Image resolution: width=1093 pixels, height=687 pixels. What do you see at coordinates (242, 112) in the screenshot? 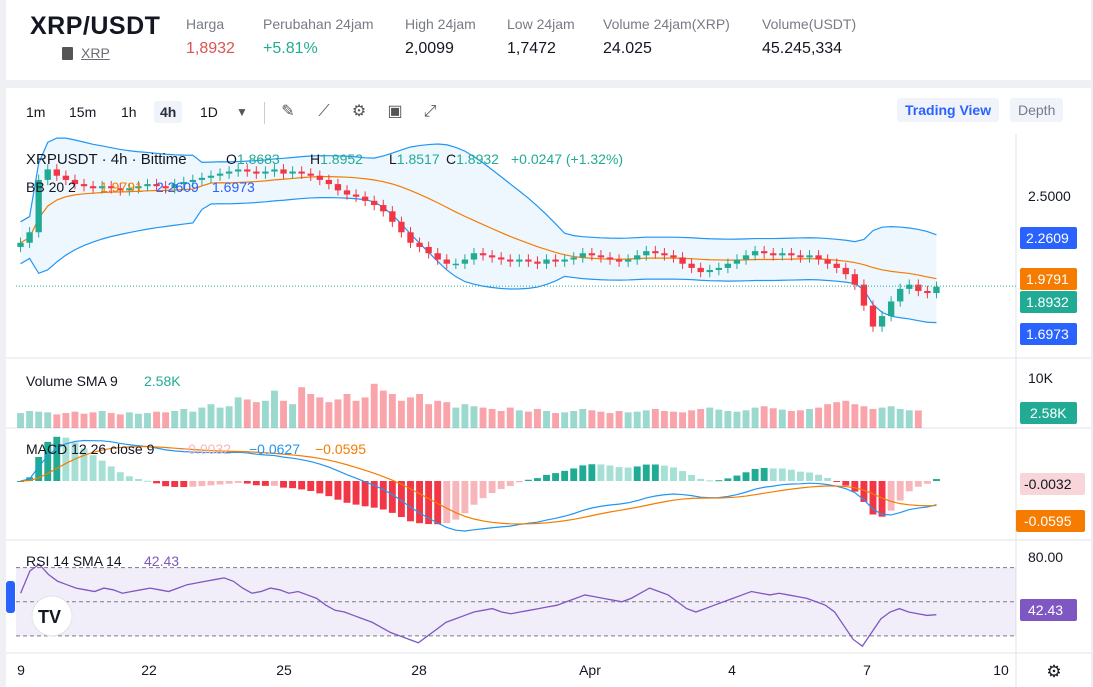
I see `chevron-down-icon: ▼` at bounding box center [242, 112].